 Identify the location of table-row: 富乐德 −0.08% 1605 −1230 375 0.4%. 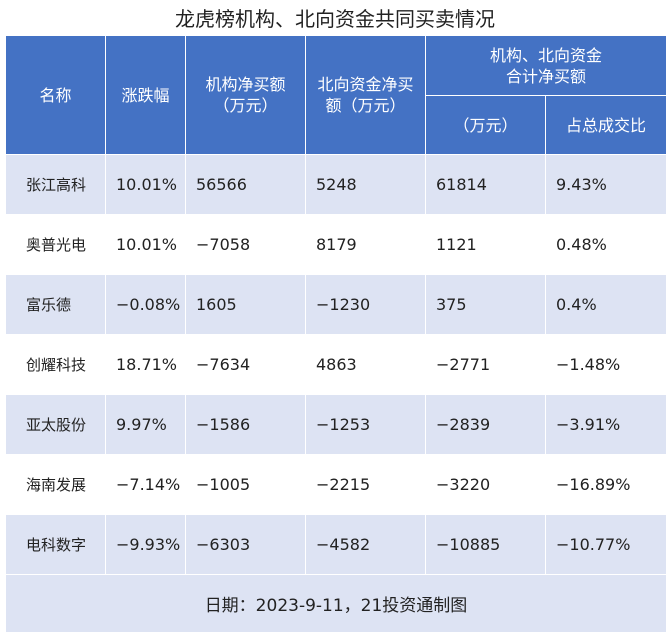
(336, 304).